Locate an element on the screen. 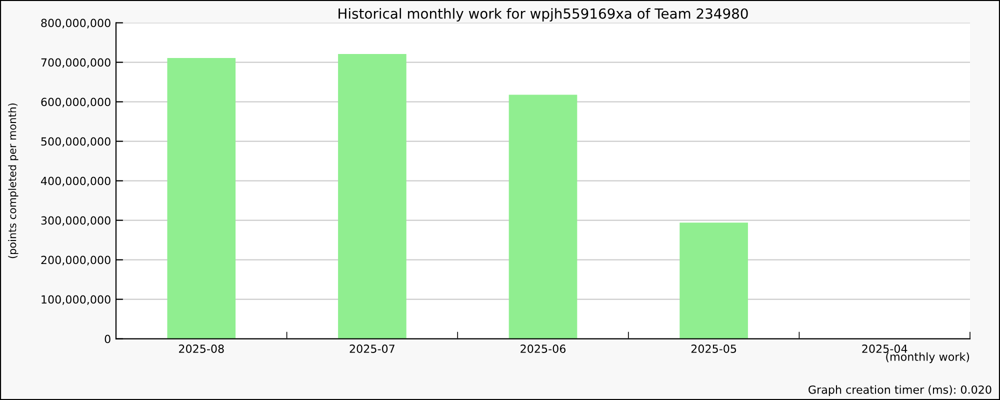 This screenshot has height=400, width=1000. x-tick-label: 2025-06 is located at coordinates (543, 348).